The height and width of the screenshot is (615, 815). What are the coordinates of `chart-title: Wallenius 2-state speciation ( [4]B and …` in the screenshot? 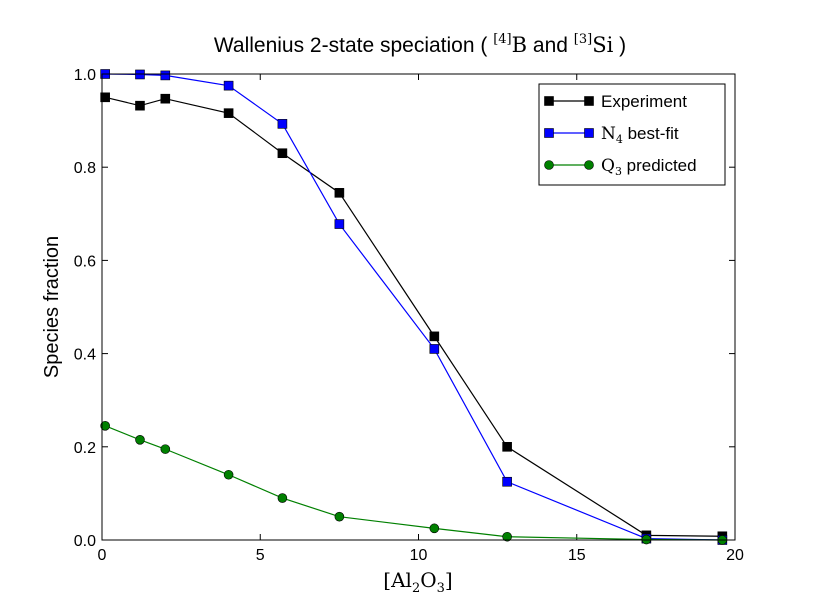 It's located at (420, 44).